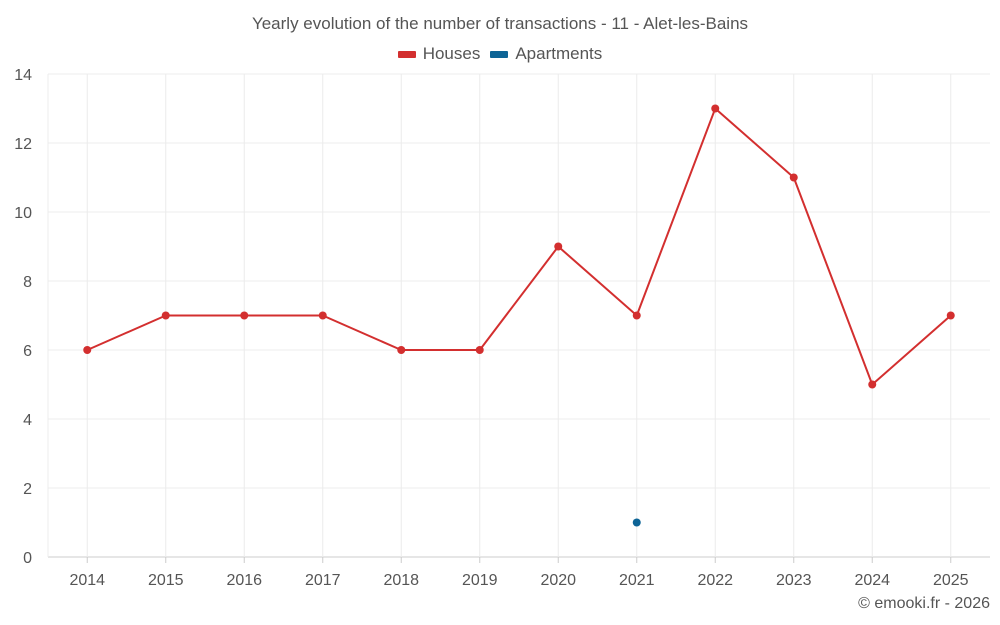 Image resolution: width=1000 pixels, height=625 pixels. What do you see at coordinates (794, 580) in the screenshot?
I see `x-tick-label: 2023` at bounding box center [794, 580].